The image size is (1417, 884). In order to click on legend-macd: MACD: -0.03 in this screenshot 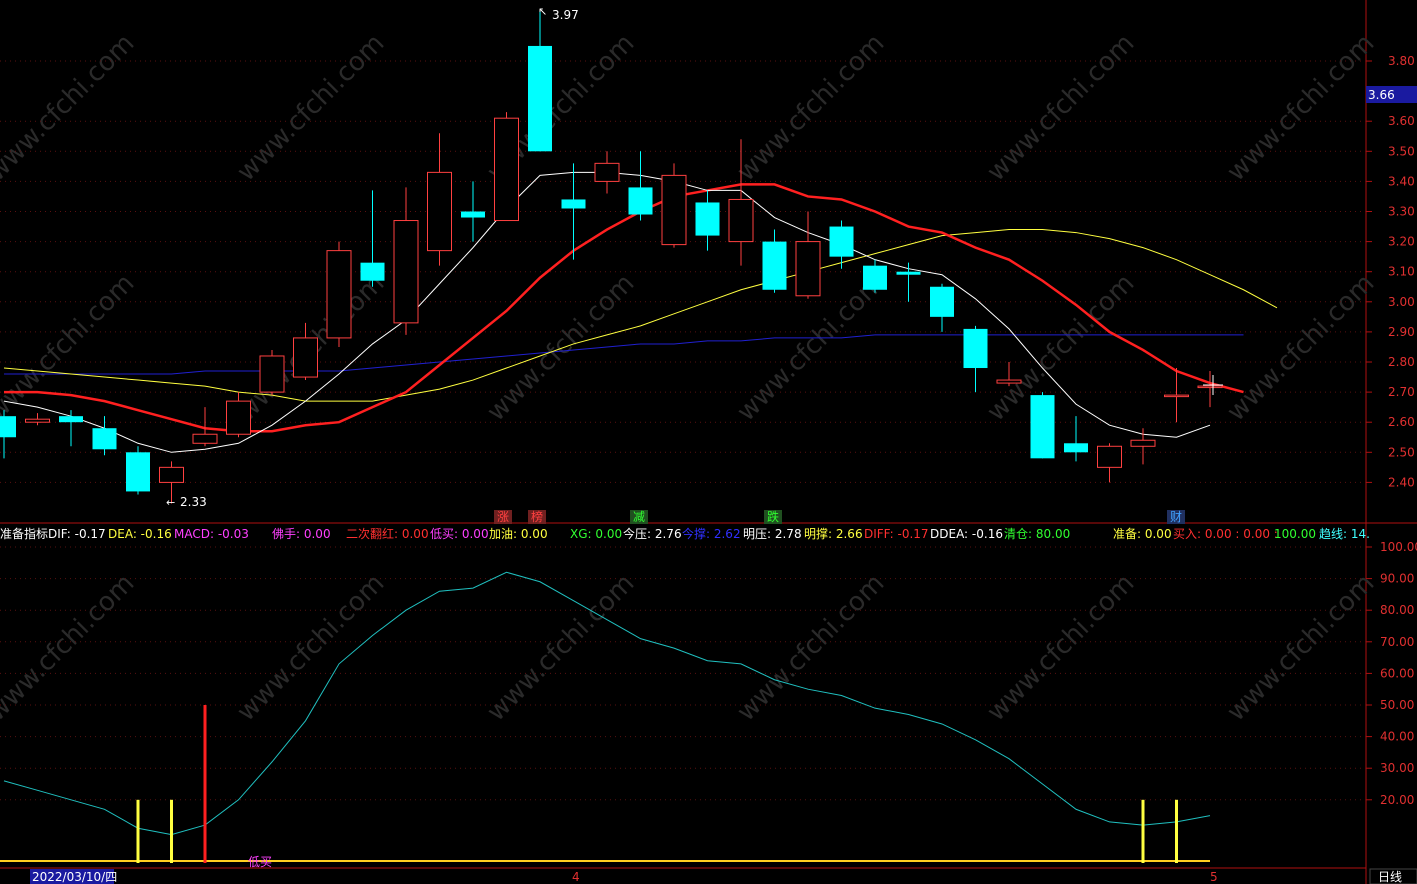, I will do `click(211, 534)`.